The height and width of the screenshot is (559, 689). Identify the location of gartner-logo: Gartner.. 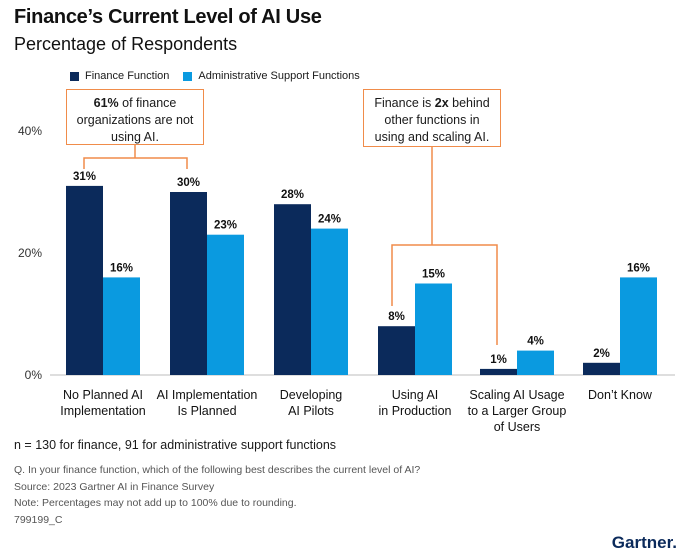
(644, 542).